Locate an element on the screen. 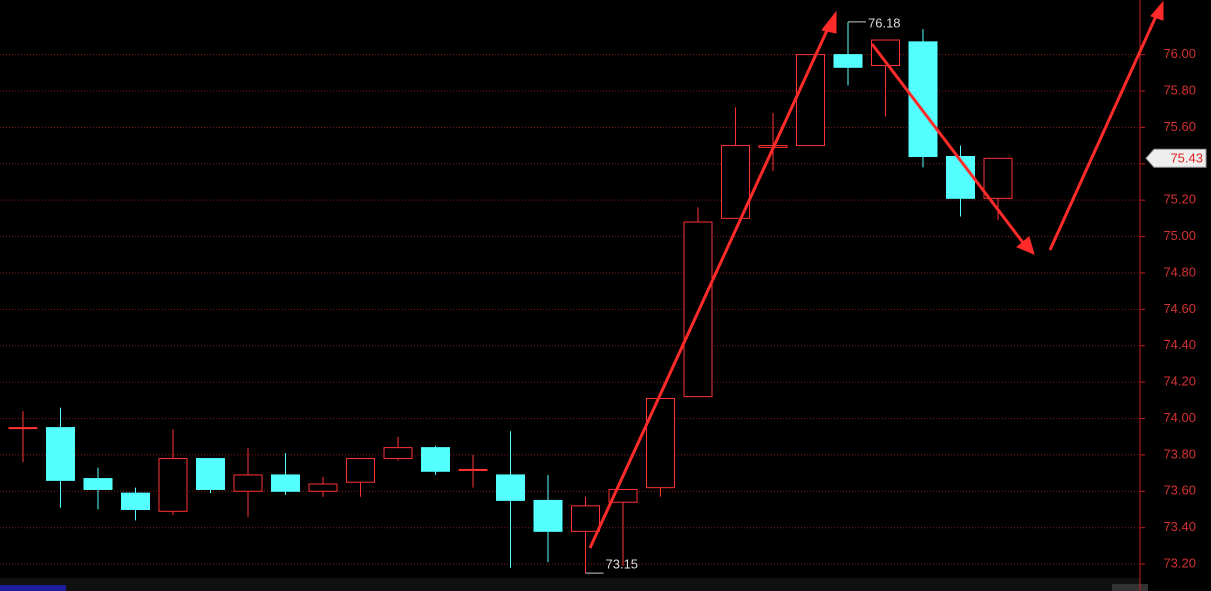  y-tick-label: 73.60 is located at coordinates (1179, 490).